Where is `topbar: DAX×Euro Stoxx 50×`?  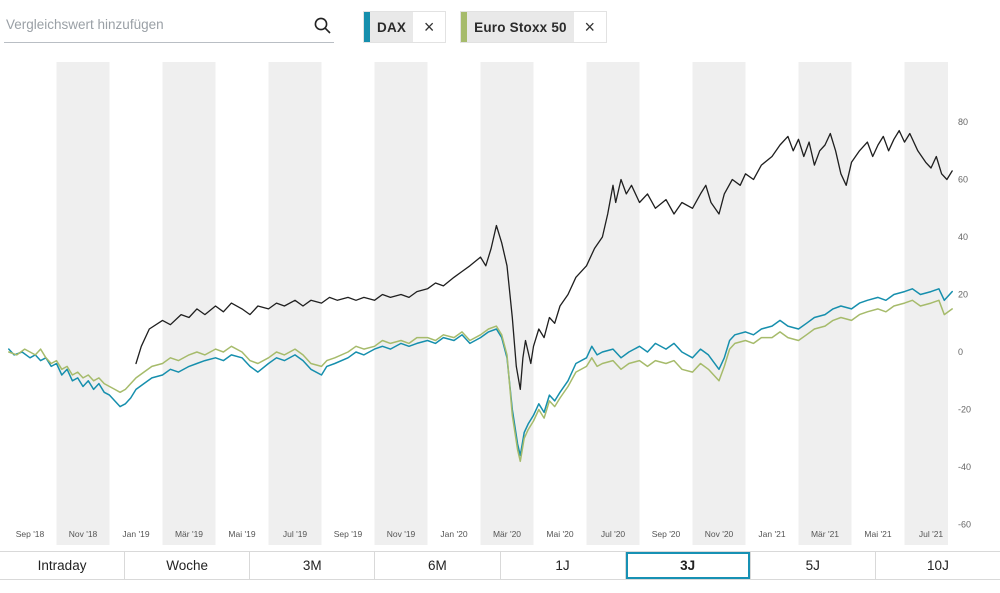 topbar: DAX×Euro Stoxx 50× is located at coordinates (500, 30).